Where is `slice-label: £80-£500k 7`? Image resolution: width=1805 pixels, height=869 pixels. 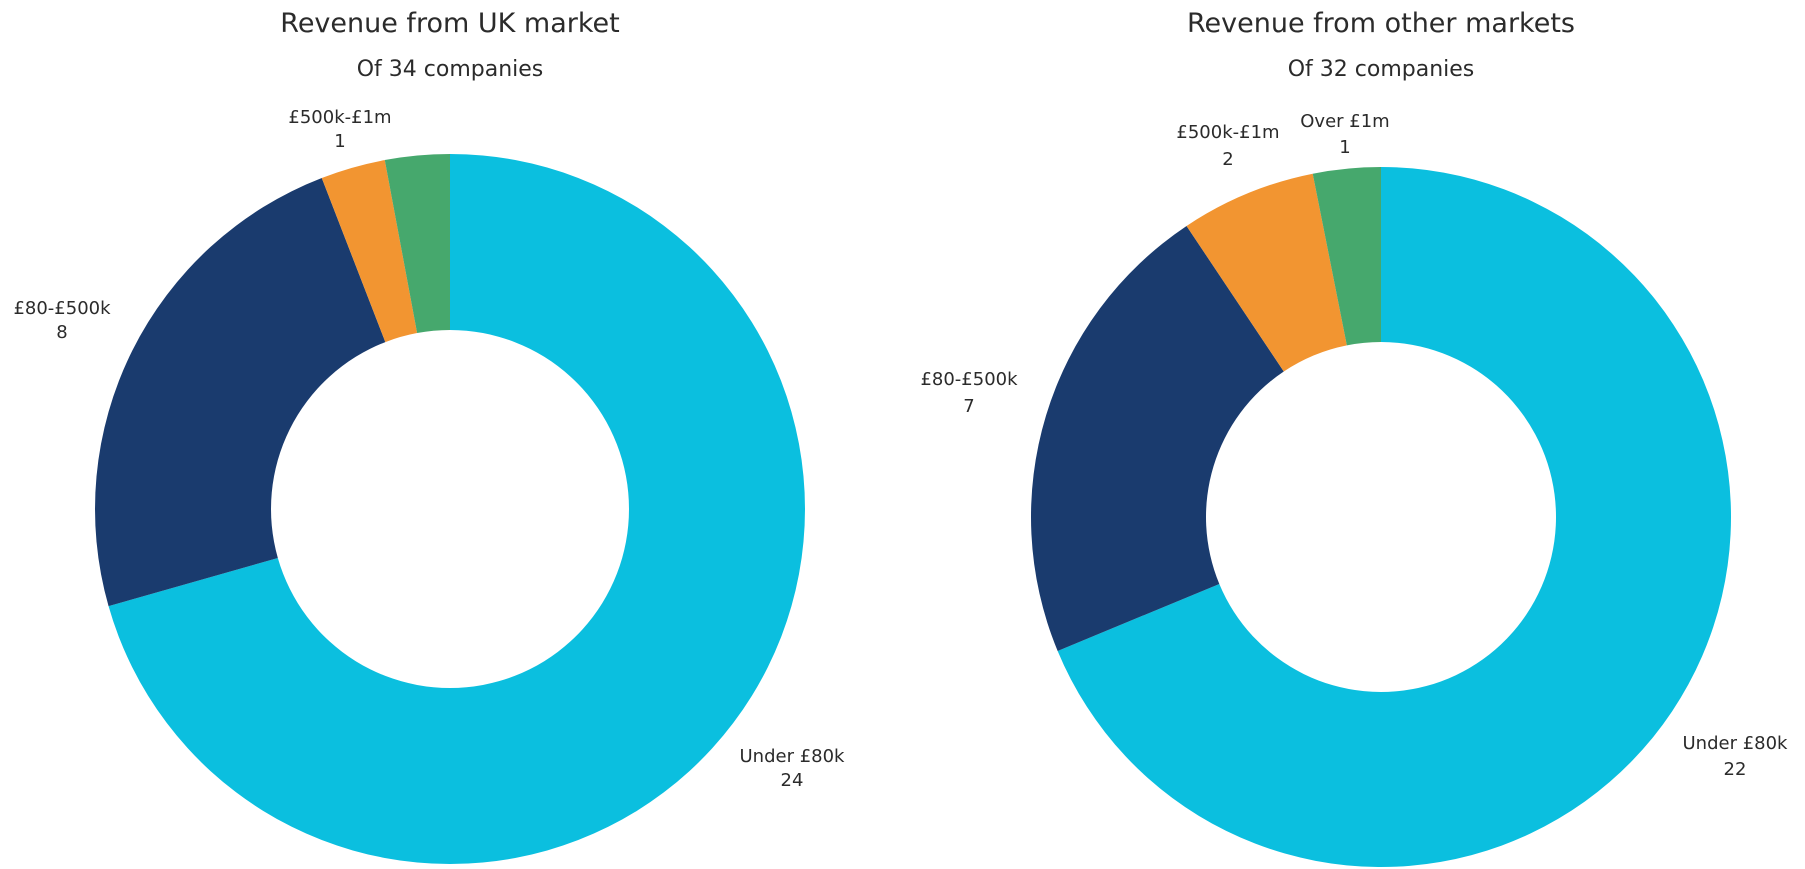 slice-label: £80-£500k 7 is located at coordinates (969, 393).